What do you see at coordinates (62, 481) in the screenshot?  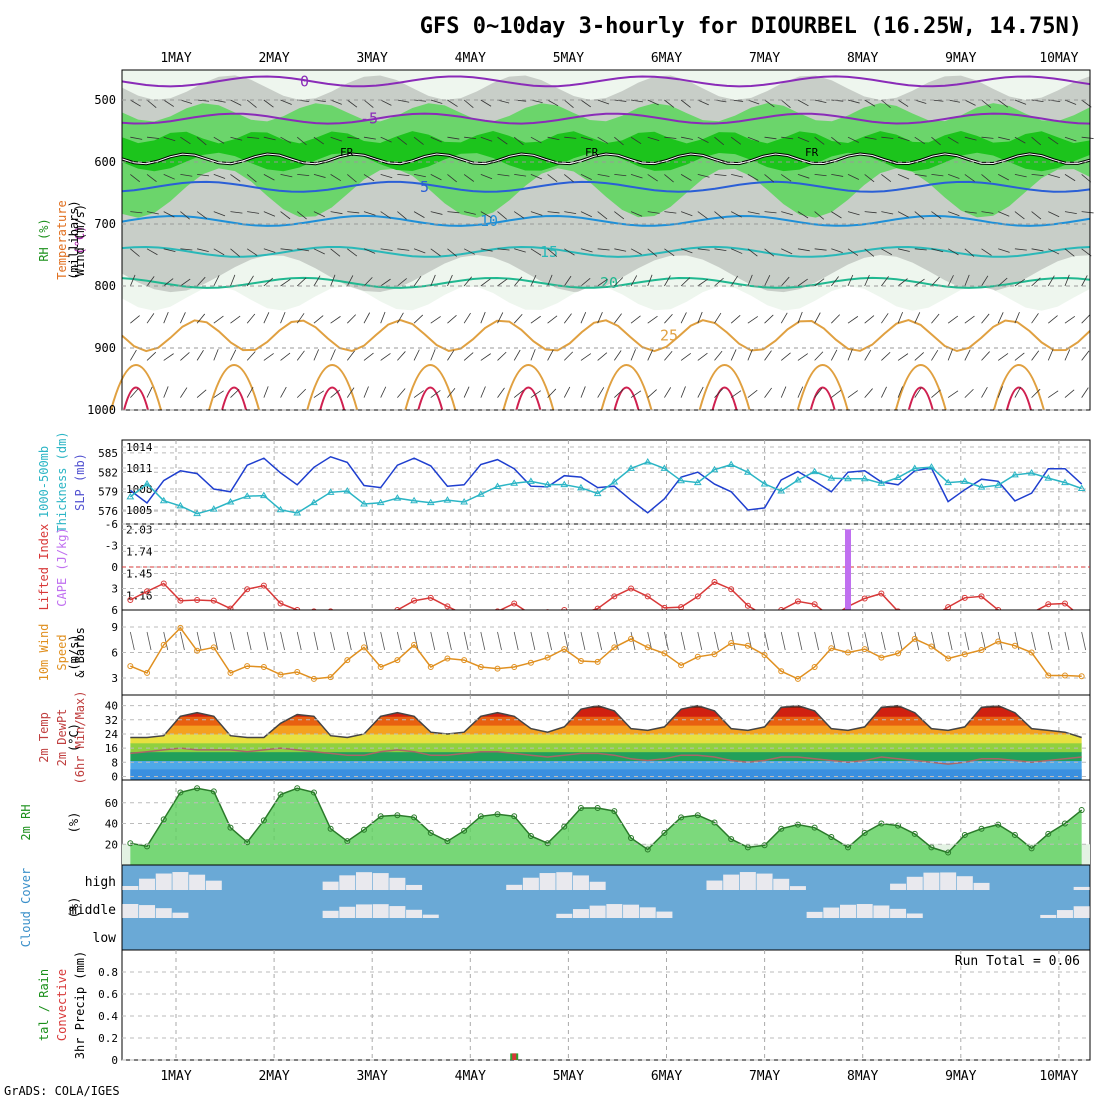 I see `panel-ylabel: Thickness (dm)` at bounding box center [62, 481].